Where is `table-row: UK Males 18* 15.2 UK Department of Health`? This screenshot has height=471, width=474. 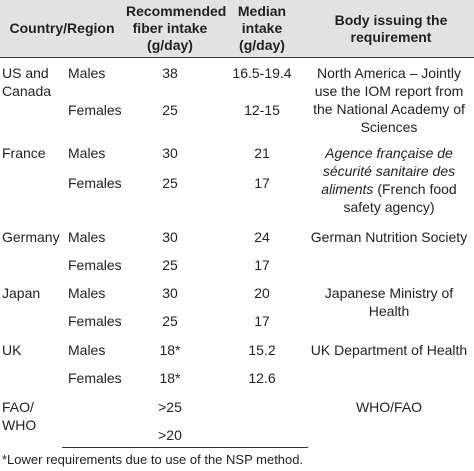
table-row: UK Males 18* 15.2 UK Department of Health is located at coordinates (237, 349).